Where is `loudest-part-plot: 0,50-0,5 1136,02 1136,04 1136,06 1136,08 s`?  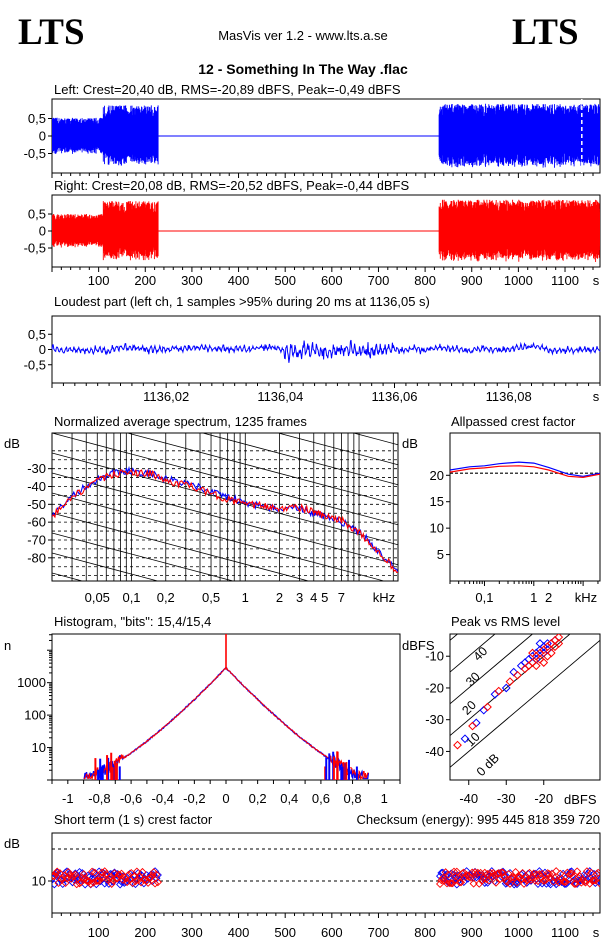
loudest-part-plot: 0,50-0,5 1136,02 1136,04 1136,06 1136,08 s is located at coordinates (312, 359).